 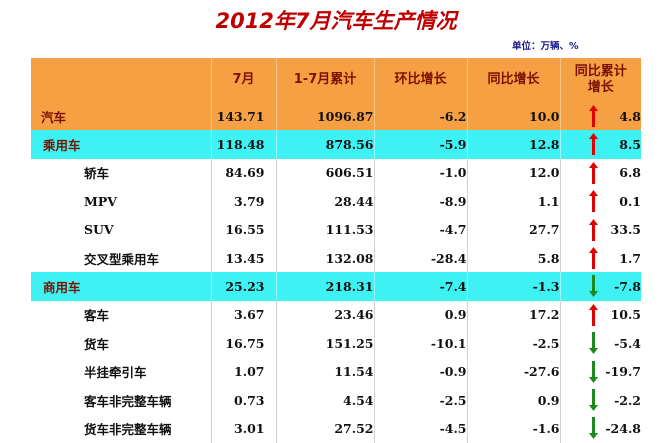 I want to click on table-row-suv: SUV 16.55 111.53 -4.7 27.7 33.5, so click(x=336, y=229).